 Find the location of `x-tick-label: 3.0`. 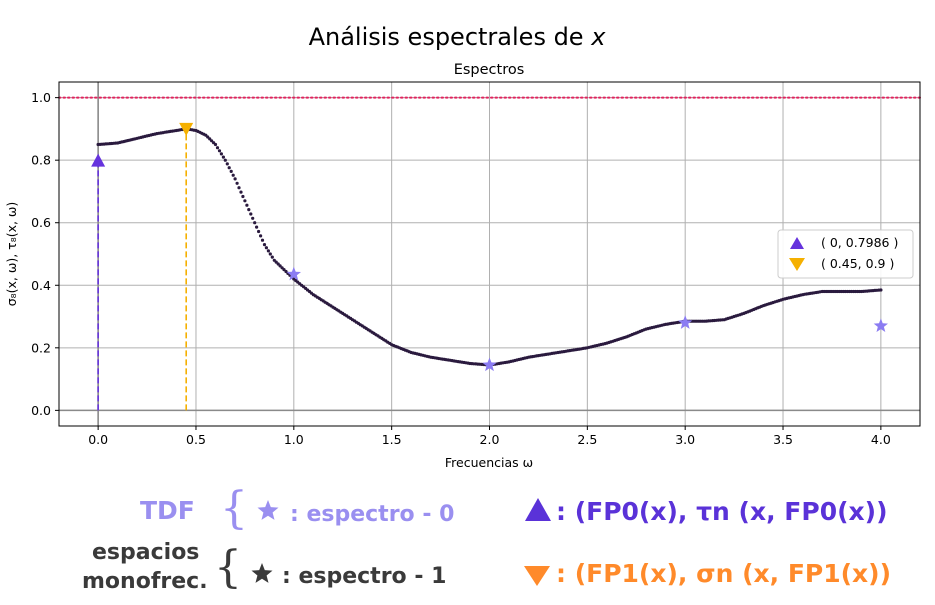

x-tick-label: 3.0 is located at coordinates (685, 439).